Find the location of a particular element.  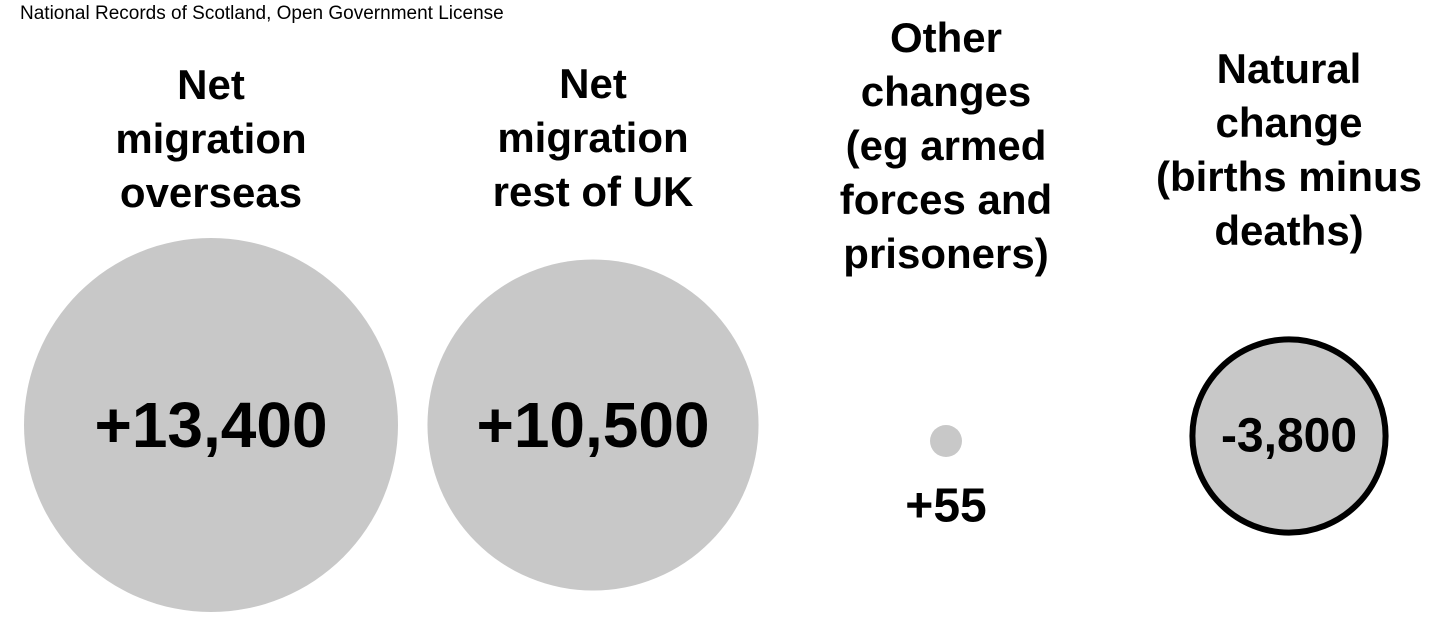

value-label-3: -3,800 is located at coordinates (1289, 436).